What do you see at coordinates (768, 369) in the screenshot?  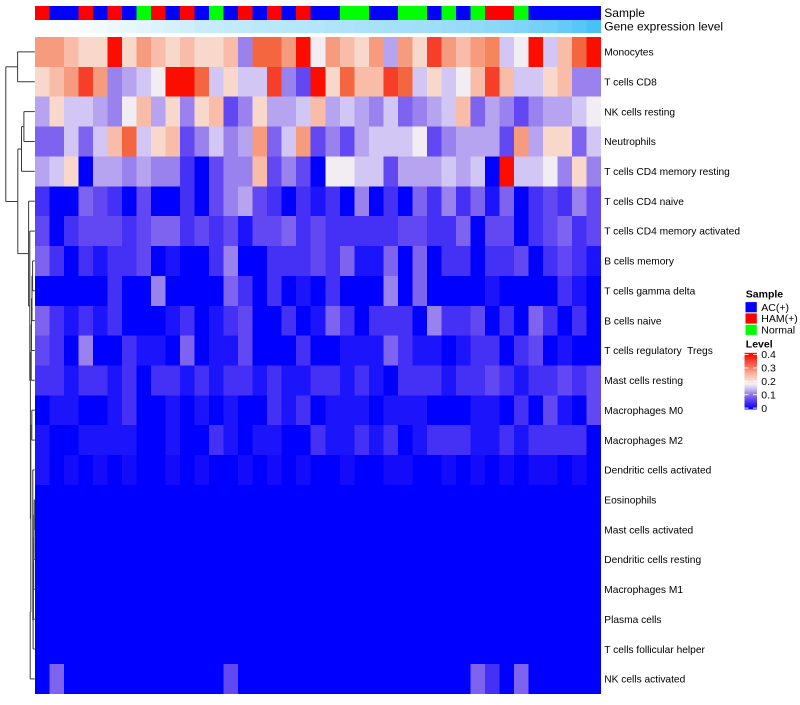 I see `svg-text: 0.3` at bounding box center [768, 369].